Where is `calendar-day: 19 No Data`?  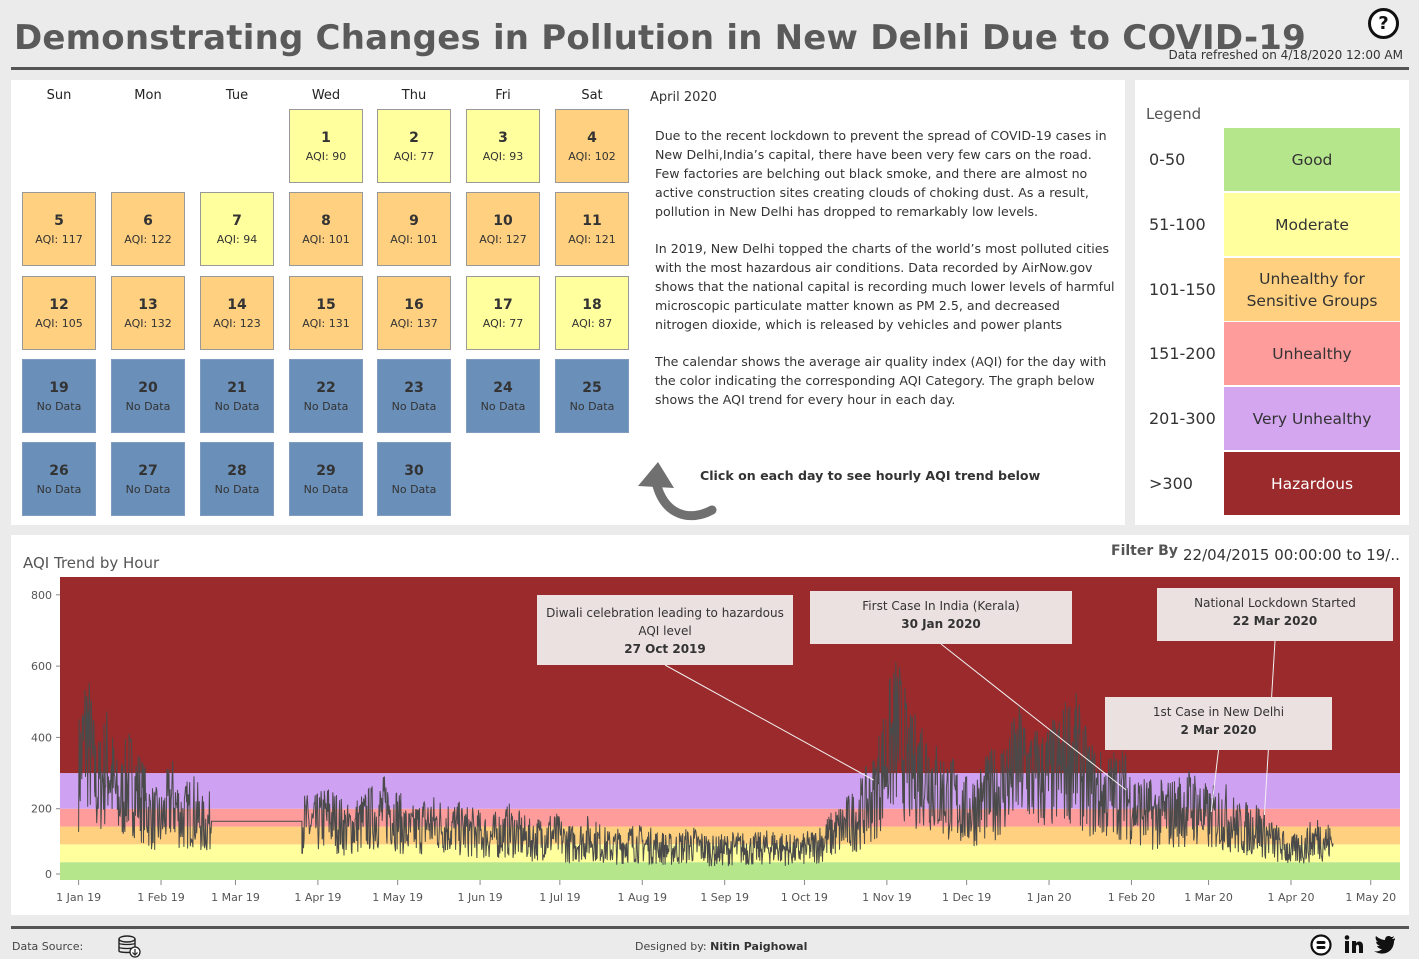 calendar-day: 19 No Data is located at coordinates (59, 396).